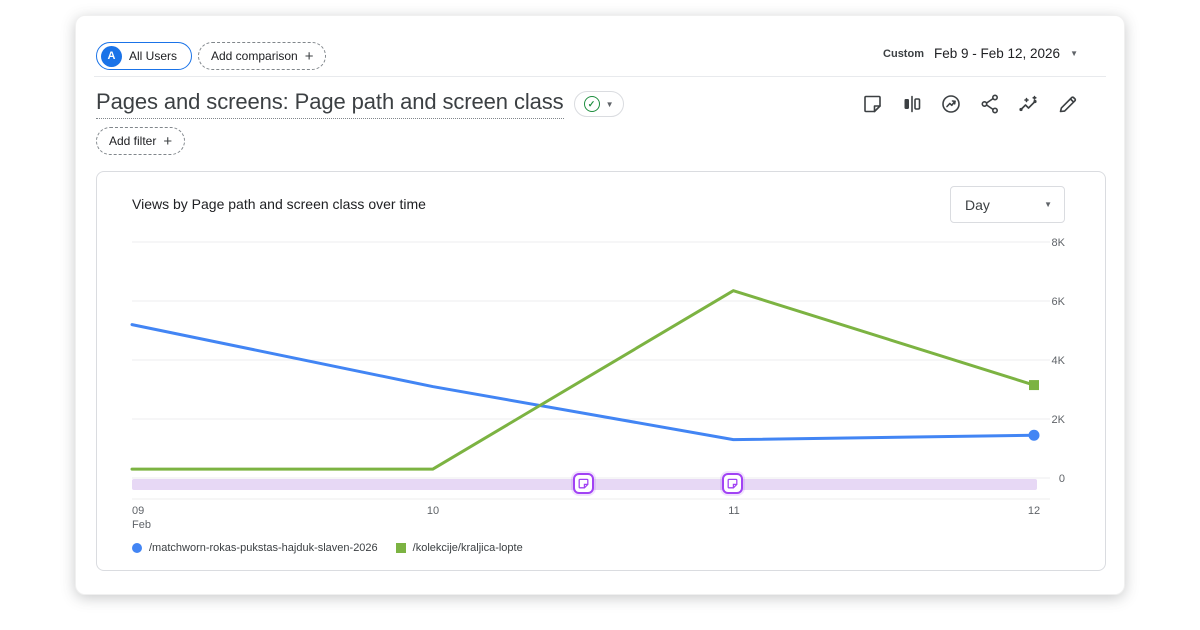 This screenshot has width=1200, height=630. Describe the element at coordinates (400, 548) in the screenshot. I see `legend-square-swatch` at that location.